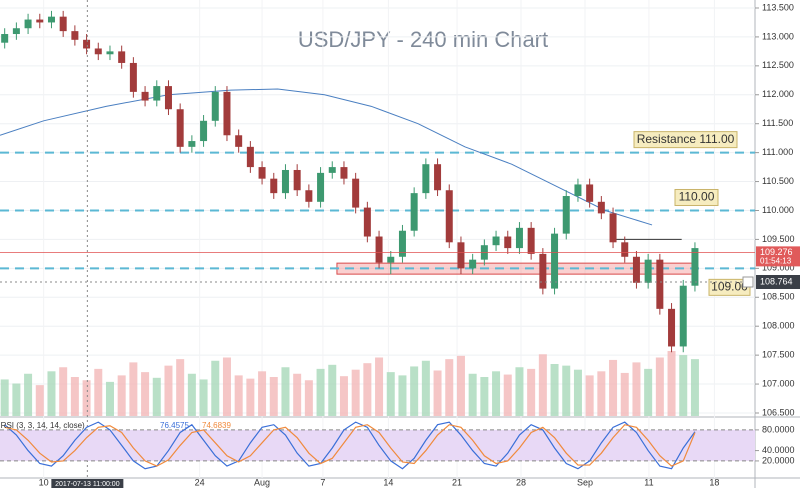  I want to click on crosshair-x-tag, so click(87, 483).